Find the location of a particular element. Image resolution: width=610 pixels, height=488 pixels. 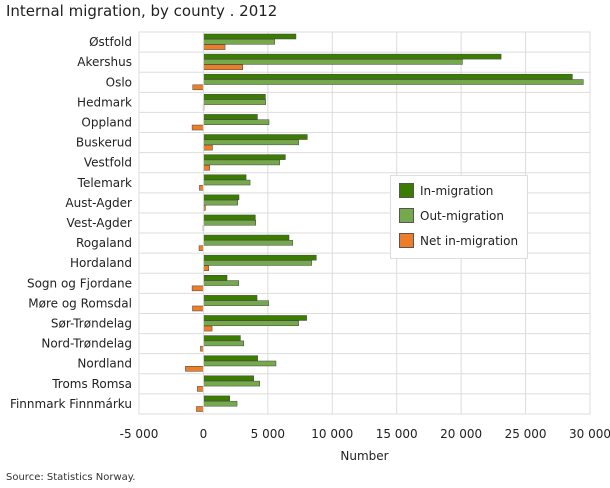

x-tick-label: -5 000 is located at coordinates (139, 434).